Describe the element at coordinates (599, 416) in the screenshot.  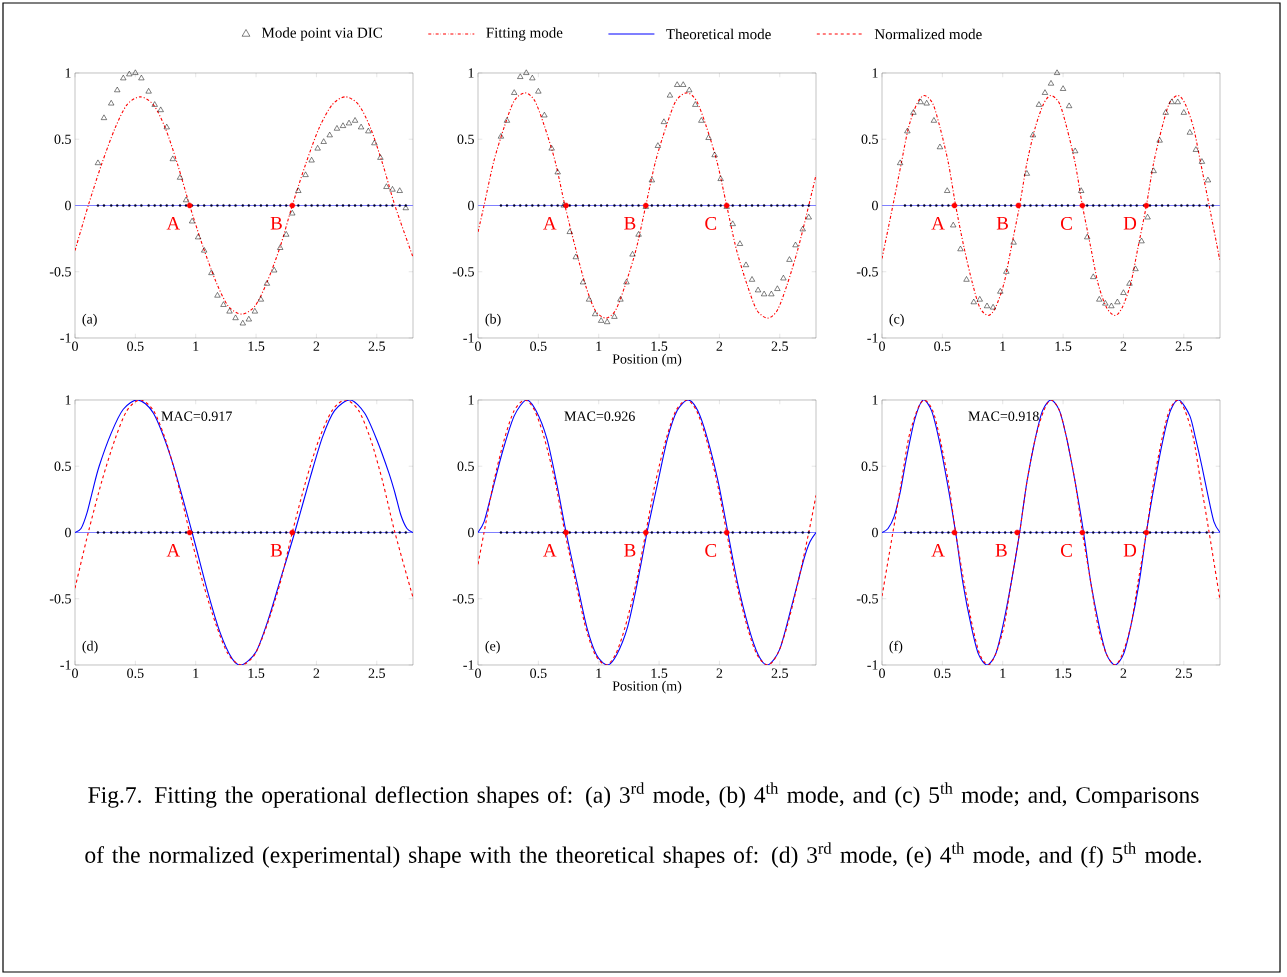
I see `annotation: MAC=0.926` at that location.